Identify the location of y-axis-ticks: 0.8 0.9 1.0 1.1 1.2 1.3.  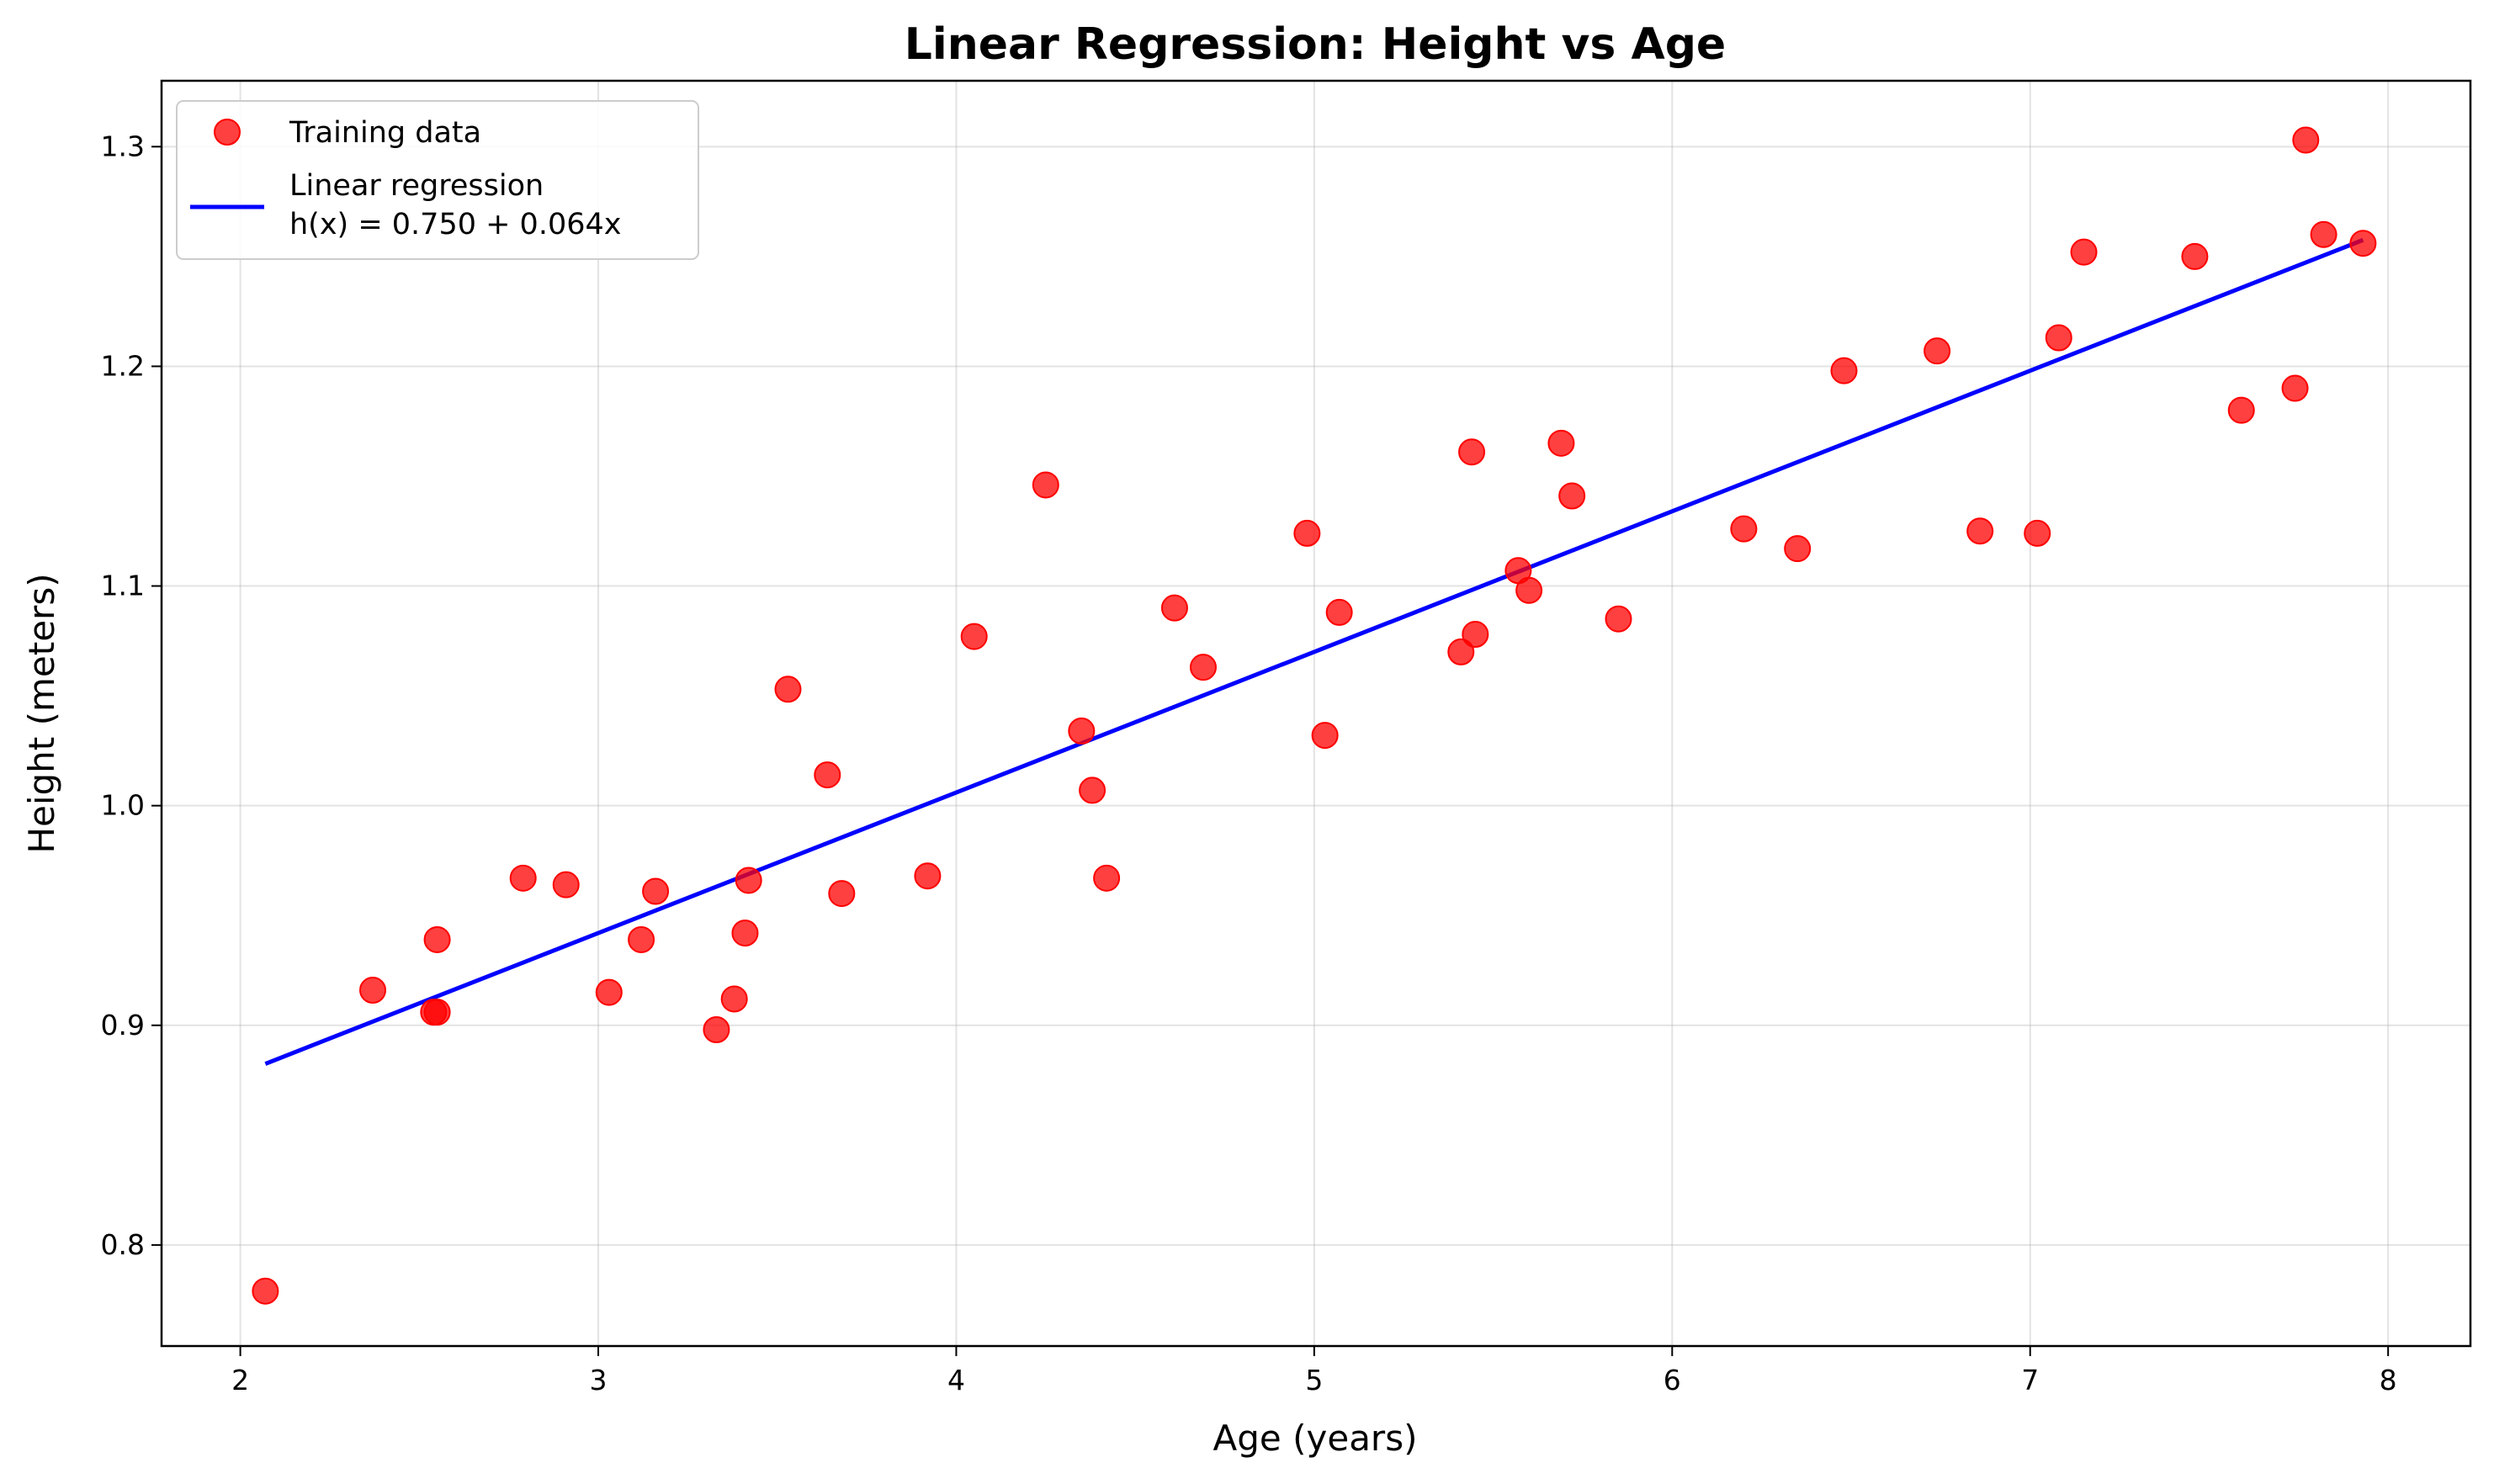
(131, 695).